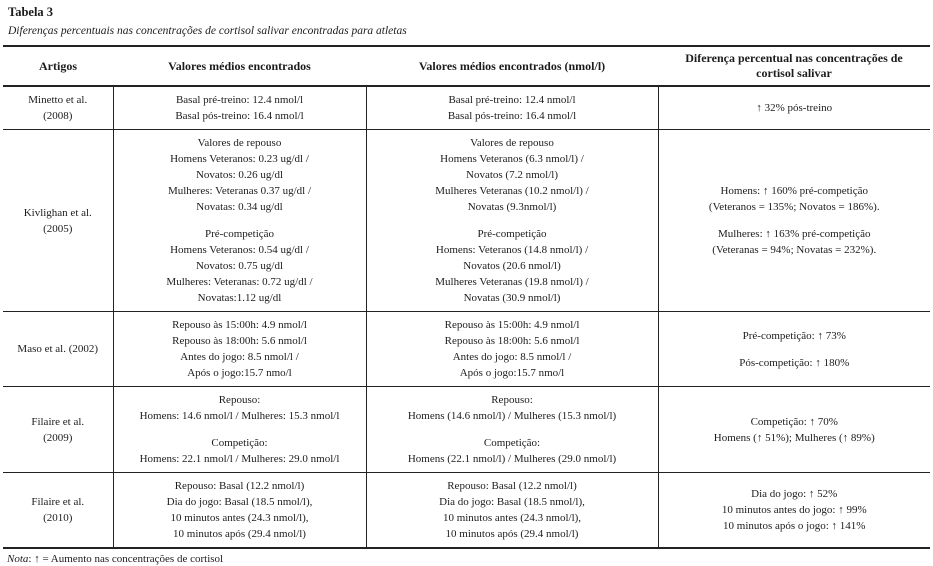 The width and height of the screenshot is (933, 566). Describe the element at coordinates (58, 349) in the screenshot. I see `article-cell: Maso et al. (2002)` at that location.